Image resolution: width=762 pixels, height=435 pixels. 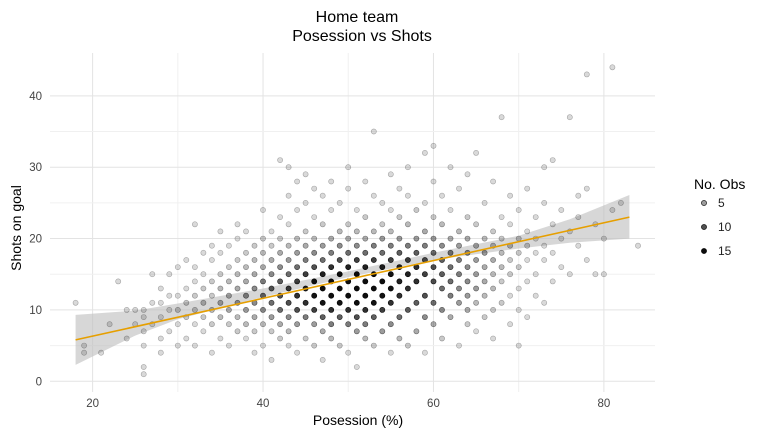 I want to click on legend-label: 10, so click(x=725, y=227).